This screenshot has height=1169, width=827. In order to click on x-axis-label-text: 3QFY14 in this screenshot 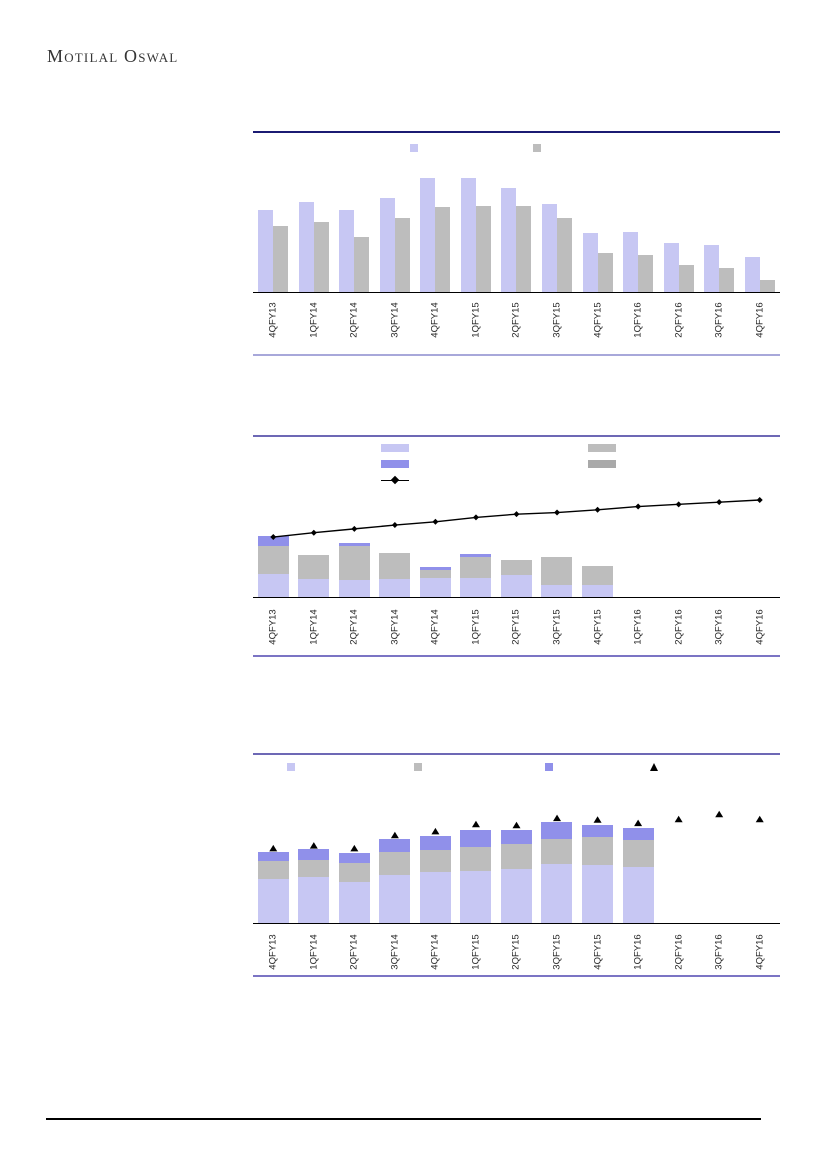, I will do `click(395, 952)`.